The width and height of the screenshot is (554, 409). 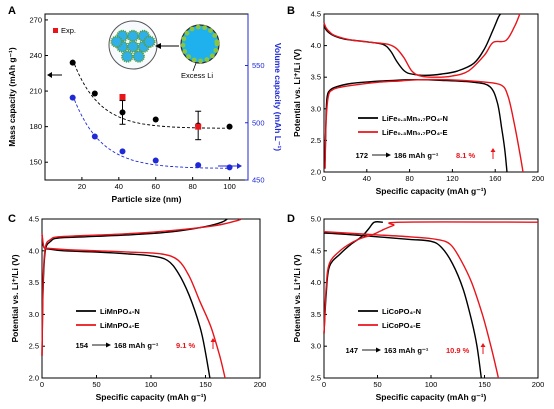 I want to click on annotation-to: 186 mAh g⁻¹, so click(x=416, y=155).